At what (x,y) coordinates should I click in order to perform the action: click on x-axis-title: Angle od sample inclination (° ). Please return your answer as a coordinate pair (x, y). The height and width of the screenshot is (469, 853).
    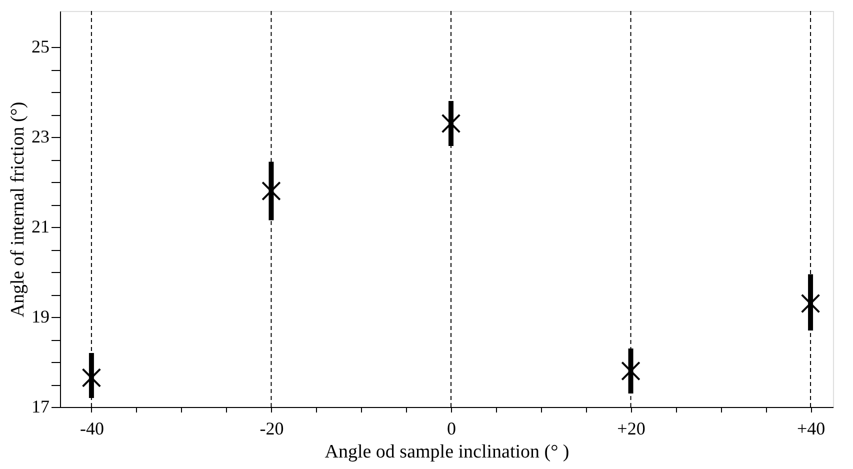
    Looking at the image, I should click on (447, 452).